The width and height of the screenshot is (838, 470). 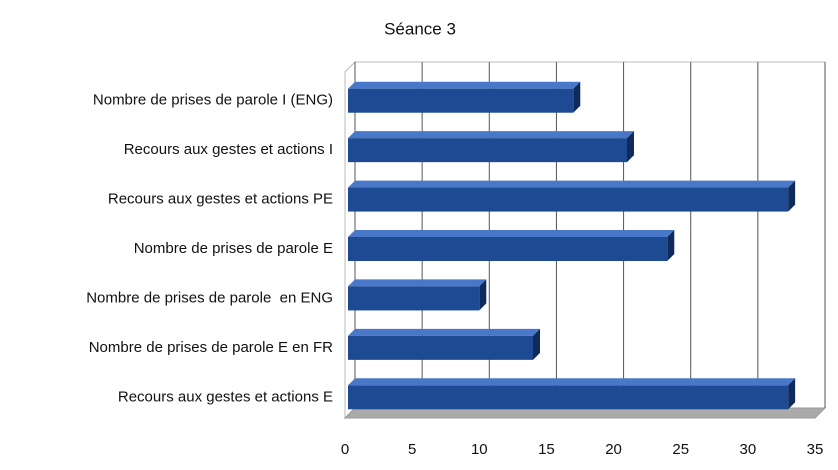 I want to click on y-tick-label: Recours aux gestes et actions E, so click(x=225, y=396).